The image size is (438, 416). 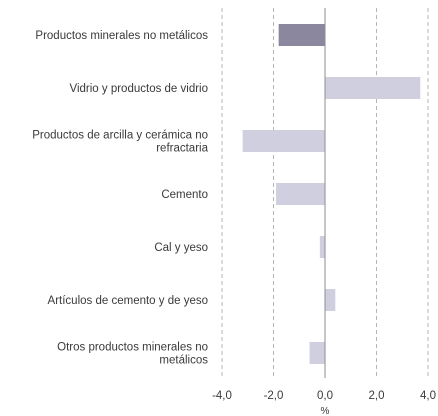 I want to click on x-tick-label: 2,0, so click(x=377, y=396).